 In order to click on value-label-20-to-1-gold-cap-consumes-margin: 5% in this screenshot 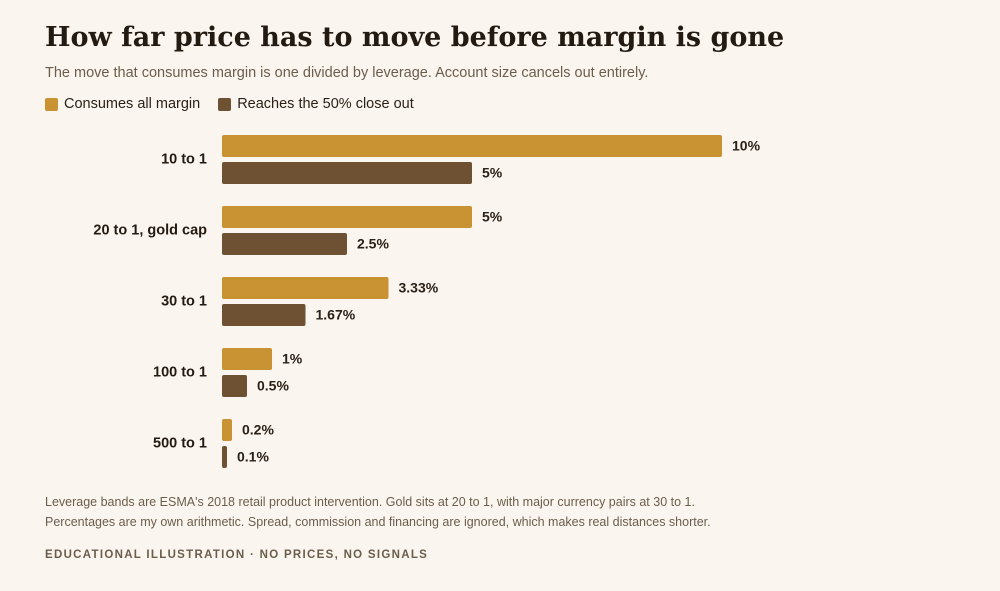, I will do `click(492, 217)`.